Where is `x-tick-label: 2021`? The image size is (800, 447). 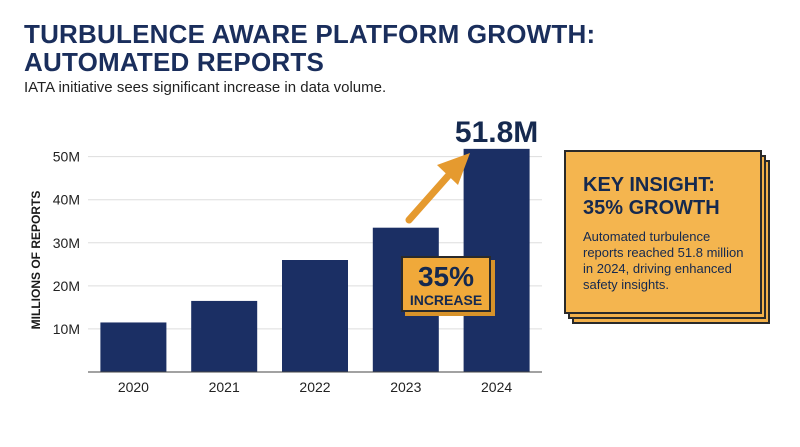
x-tick-label: 2021 is located at coordinates (224, 387).